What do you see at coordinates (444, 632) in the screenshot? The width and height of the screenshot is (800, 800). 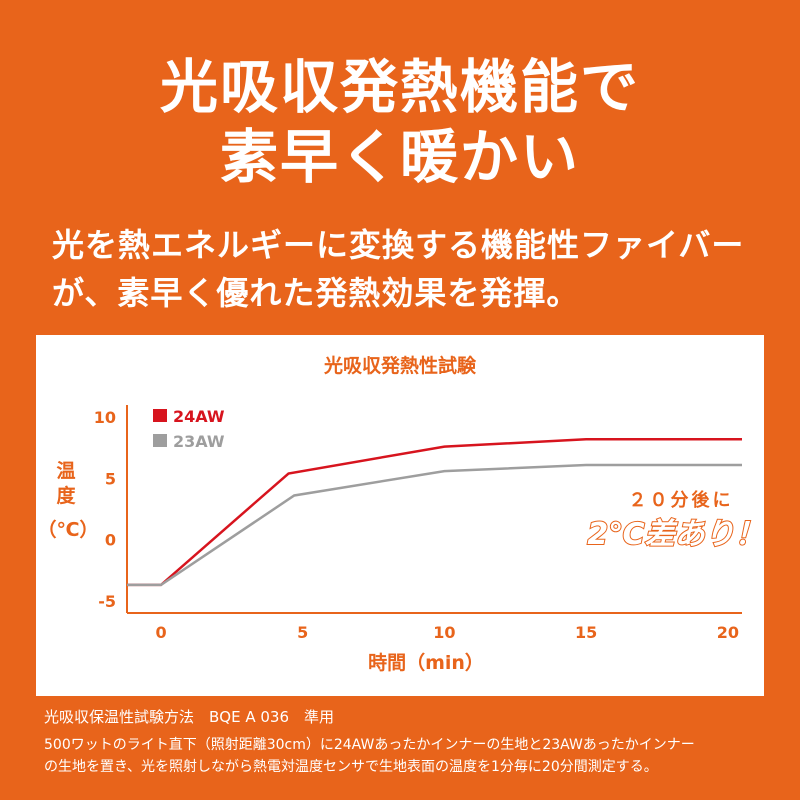 I see `x-tick-label: 10` at bounding box center [444, 632].